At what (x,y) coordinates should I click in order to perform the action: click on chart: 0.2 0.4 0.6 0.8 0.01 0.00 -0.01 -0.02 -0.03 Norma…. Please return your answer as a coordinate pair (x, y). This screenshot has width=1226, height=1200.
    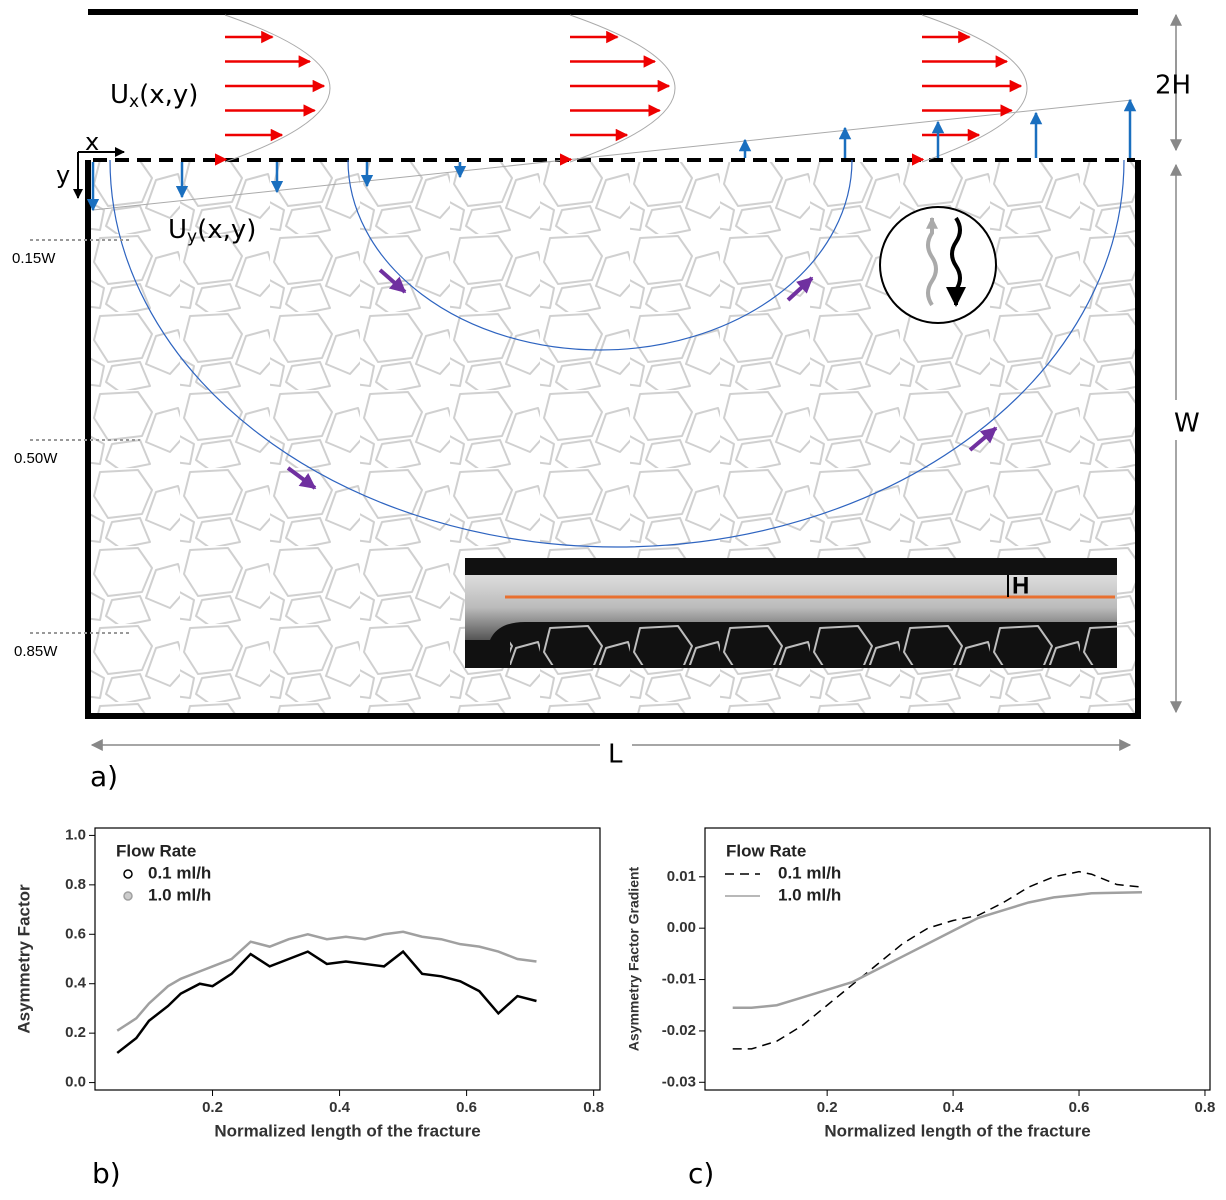
    Looking at the image, I should click on (921, 1008).